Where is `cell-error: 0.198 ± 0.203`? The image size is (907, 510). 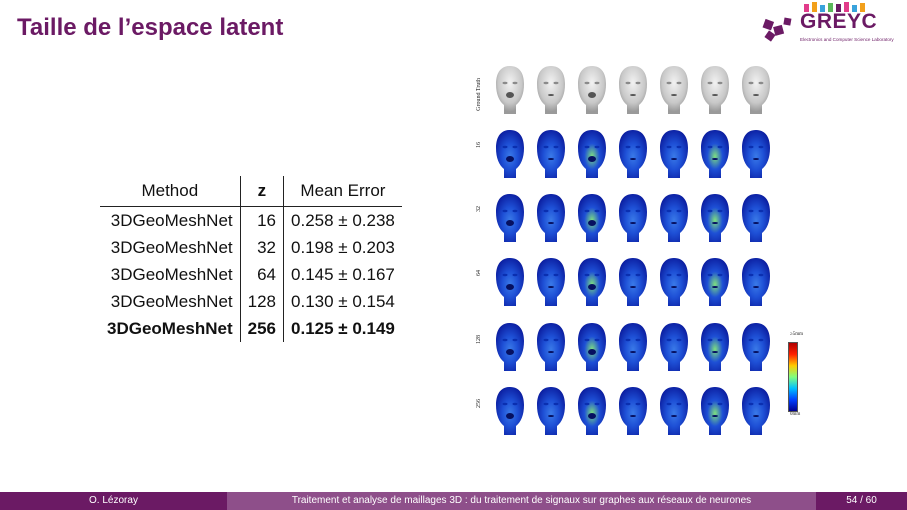
cell-error: 0.198 ± 0.203 is located at coordinates (343, 247).